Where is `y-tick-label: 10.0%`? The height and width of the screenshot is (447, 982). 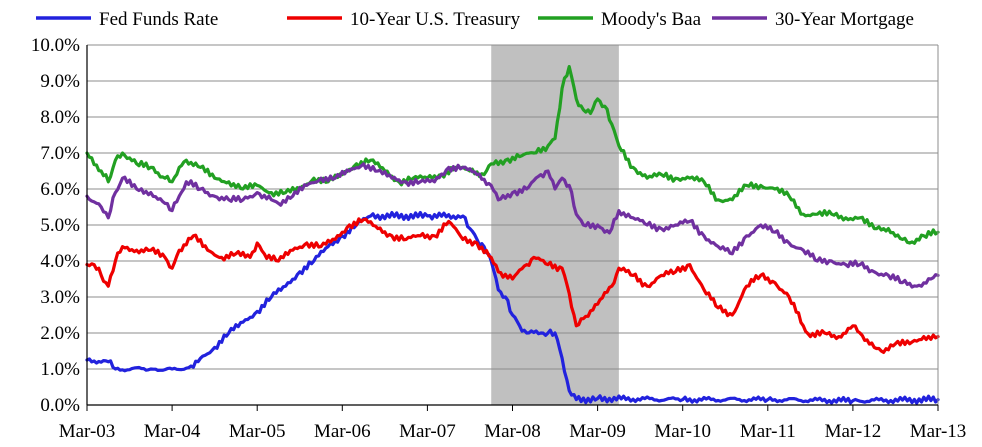 y-tick-label: 10.0% is located at coordinates (55, 45).